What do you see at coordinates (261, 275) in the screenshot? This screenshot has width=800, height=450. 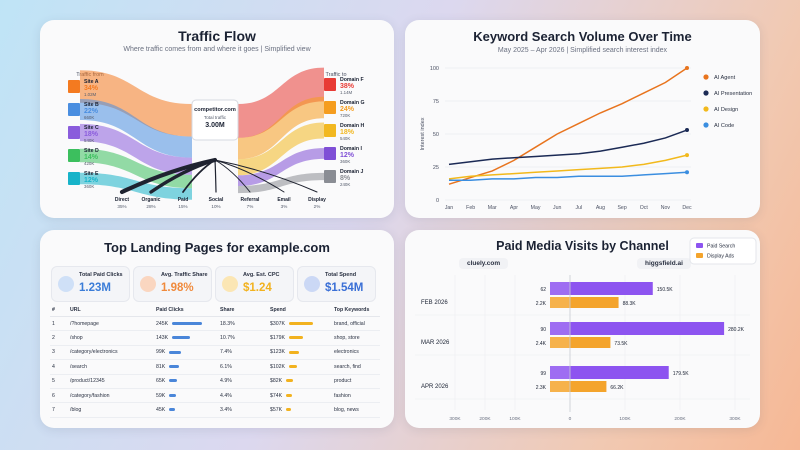 I see `kpi-label: Avg. Est. CPC` at bounding box center [261, 275].